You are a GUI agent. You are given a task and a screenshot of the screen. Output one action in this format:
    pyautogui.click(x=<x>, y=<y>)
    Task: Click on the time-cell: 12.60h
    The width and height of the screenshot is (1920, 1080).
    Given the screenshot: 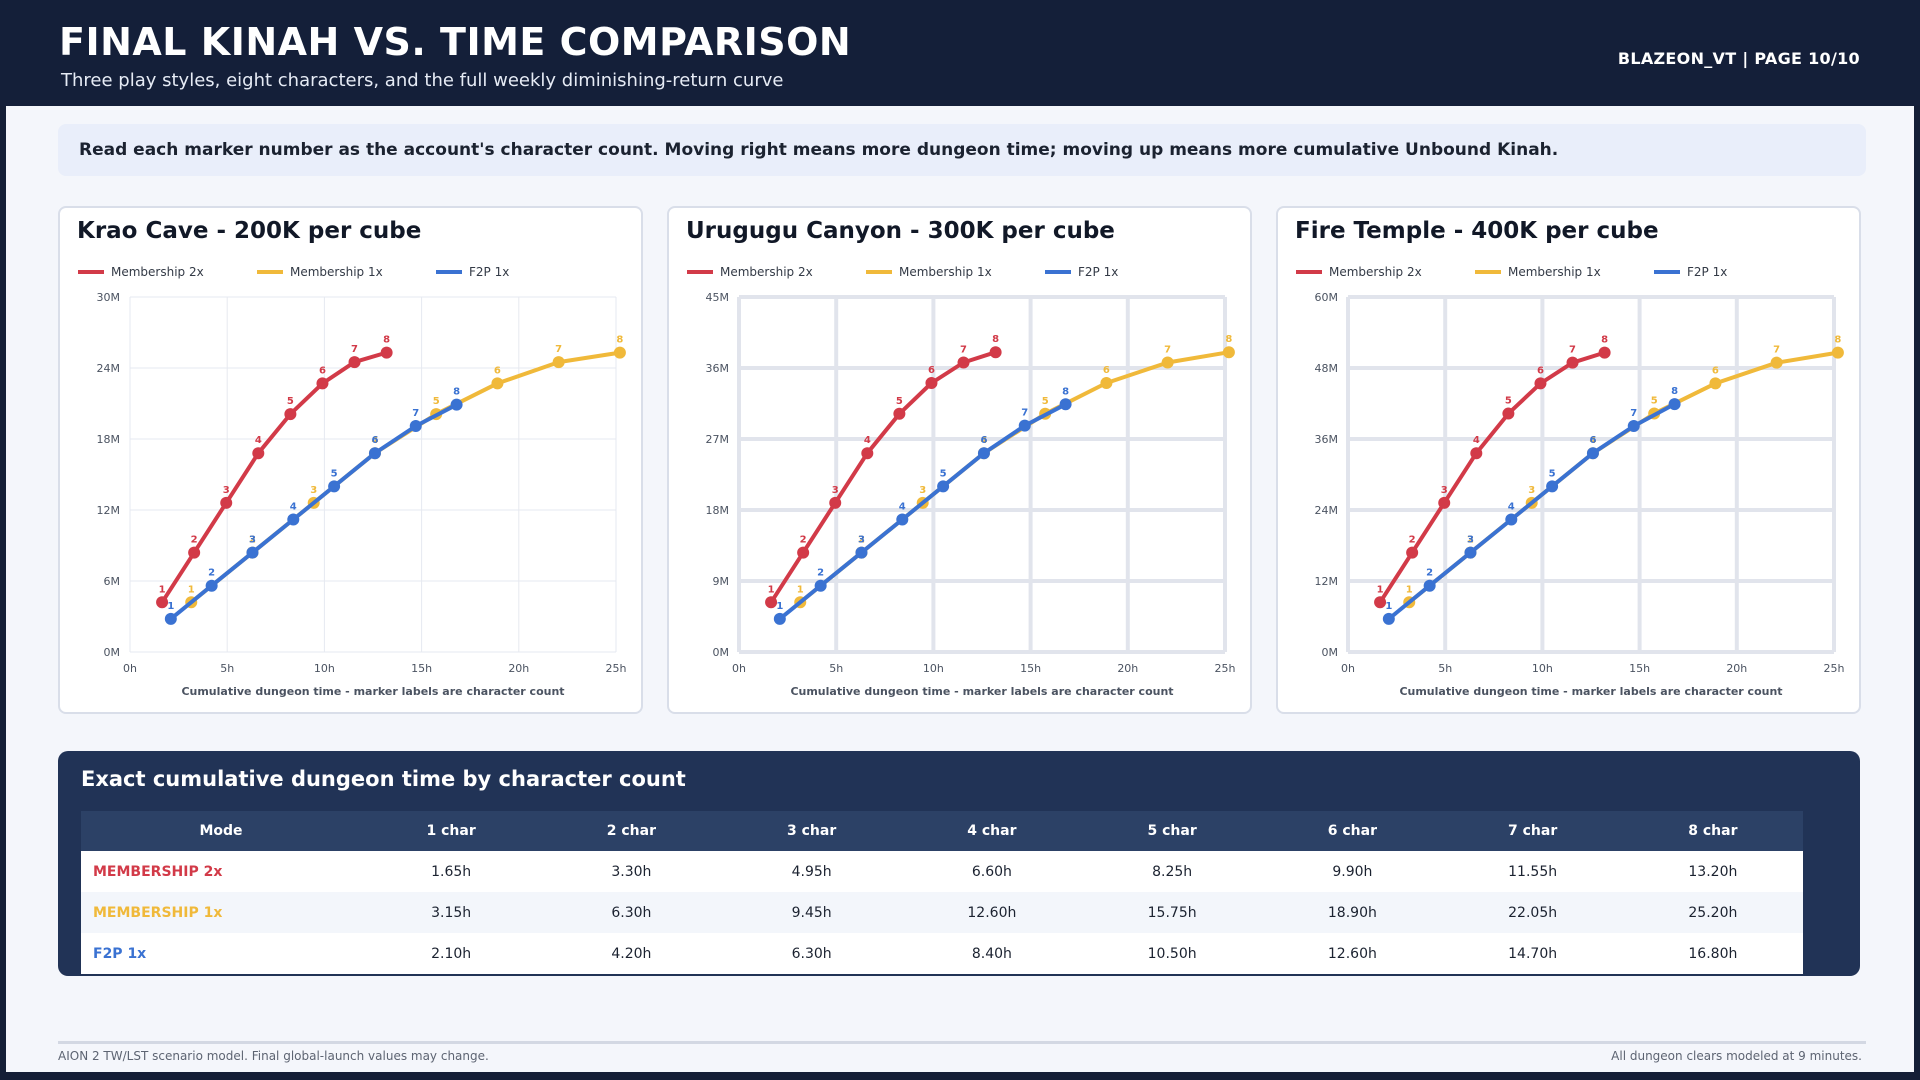 What is the action you would take?
    pyautogui.click(x=1352, y=953)
    